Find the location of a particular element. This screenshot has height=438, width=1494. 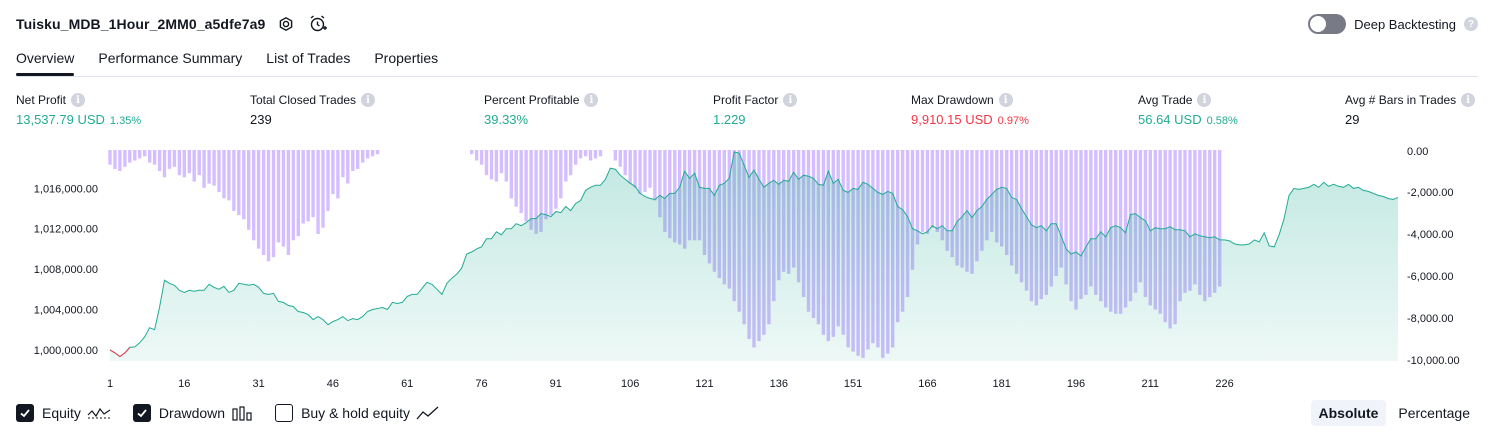

tab-properties: Properties is located at coordinates (406, 58).